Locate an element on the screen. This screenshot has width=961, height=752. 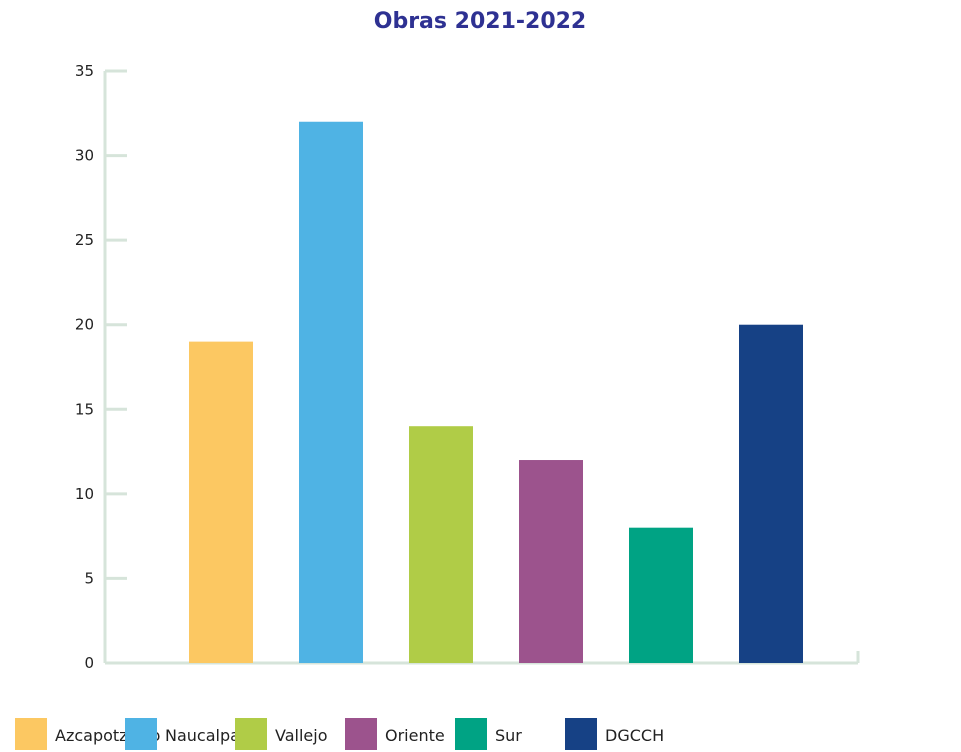
y-tick-label: 15 is located at coordinates (84, 409).